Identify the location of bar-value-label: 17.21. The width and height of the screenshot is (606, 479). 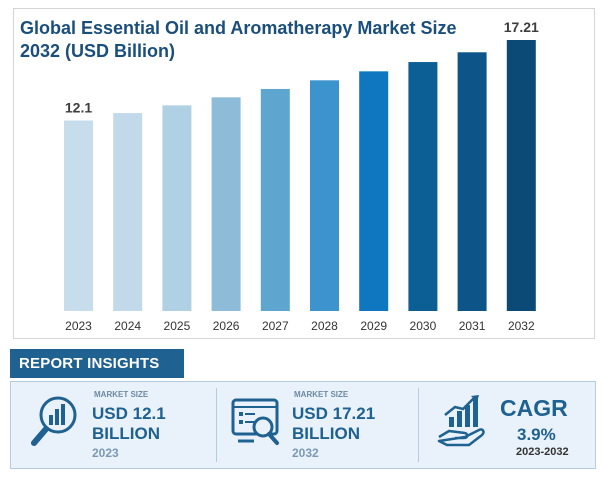
(521, 27).